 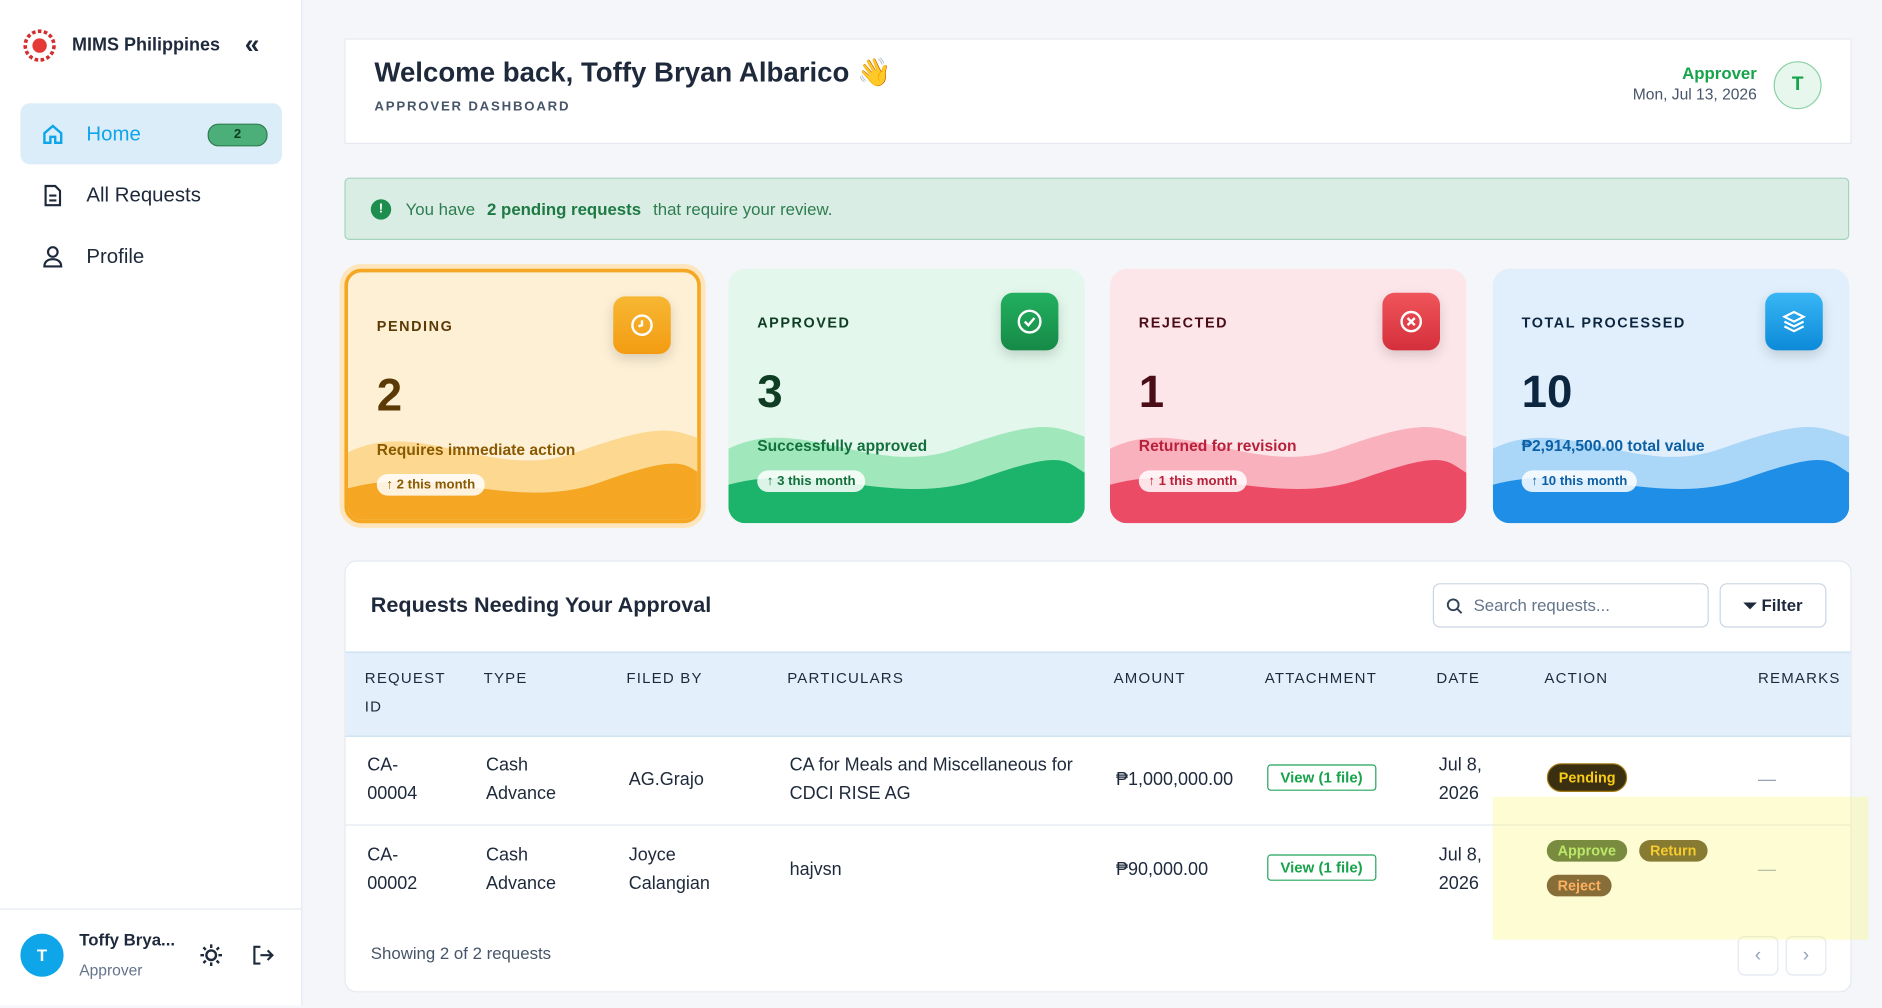 I want to click on column-header: DATE, so click(x=1458, y=678).